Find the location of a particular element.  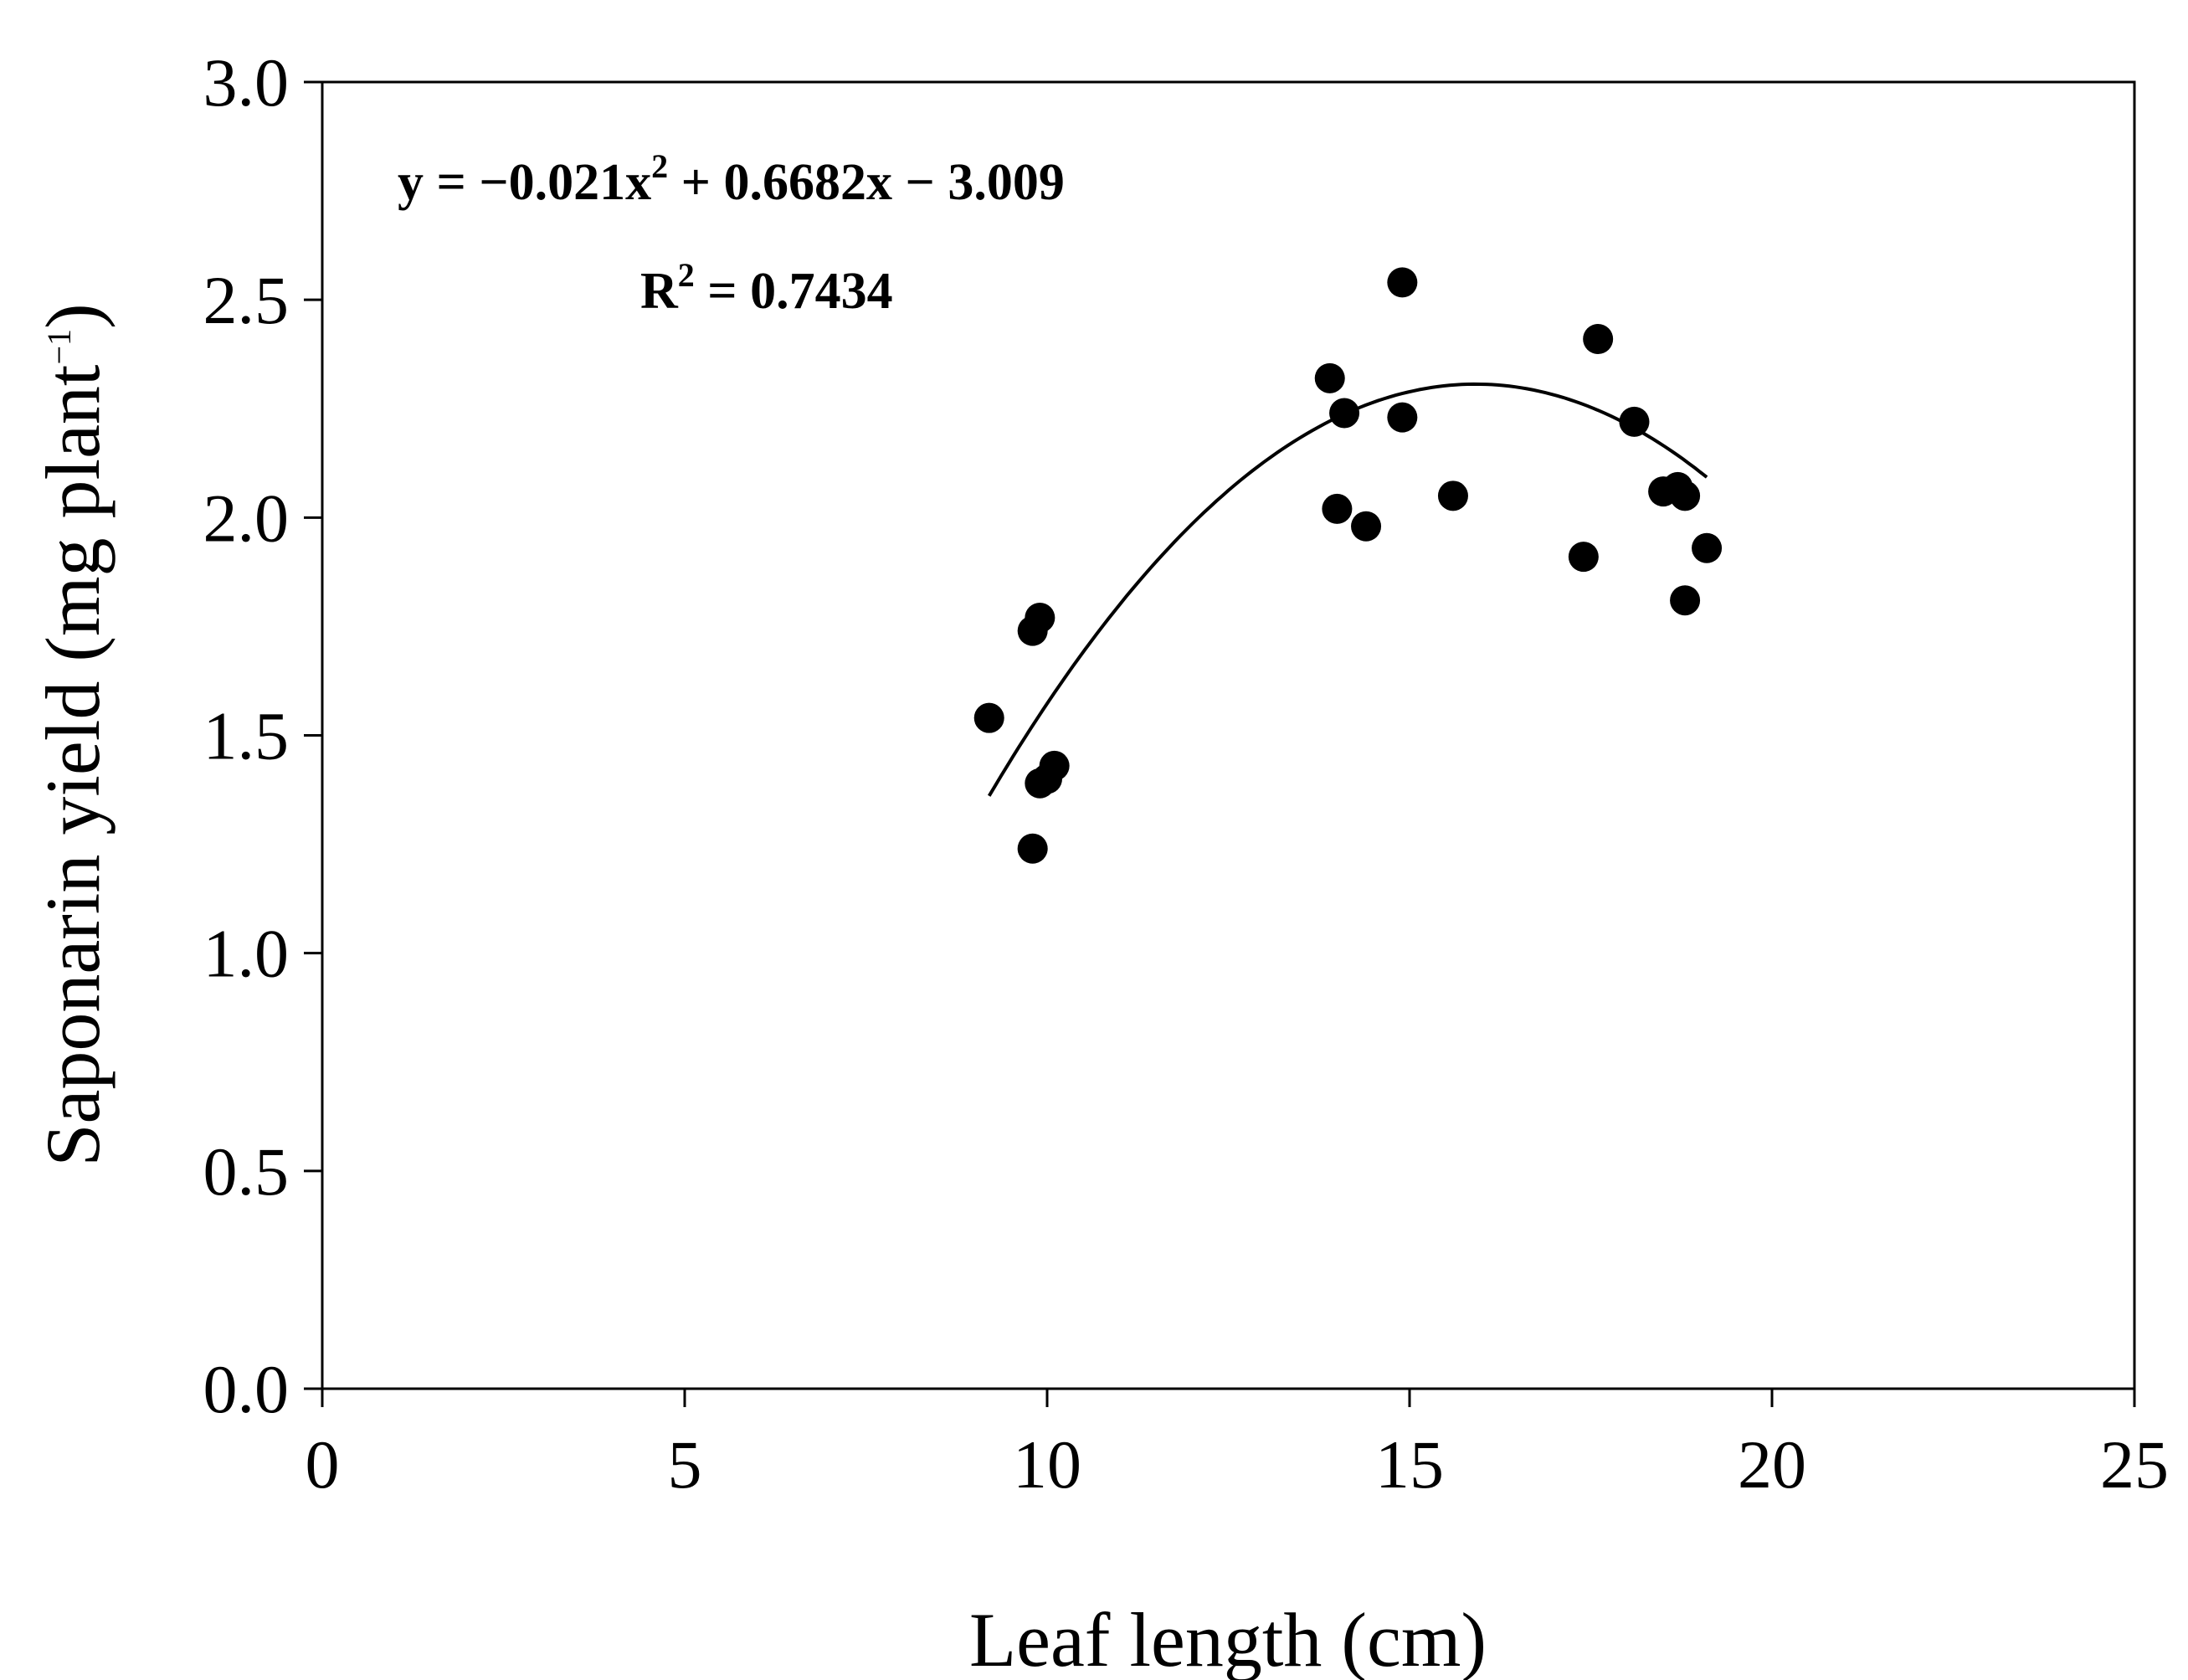

r2-part-exponent: 2 is located at coordinates (686, 275).